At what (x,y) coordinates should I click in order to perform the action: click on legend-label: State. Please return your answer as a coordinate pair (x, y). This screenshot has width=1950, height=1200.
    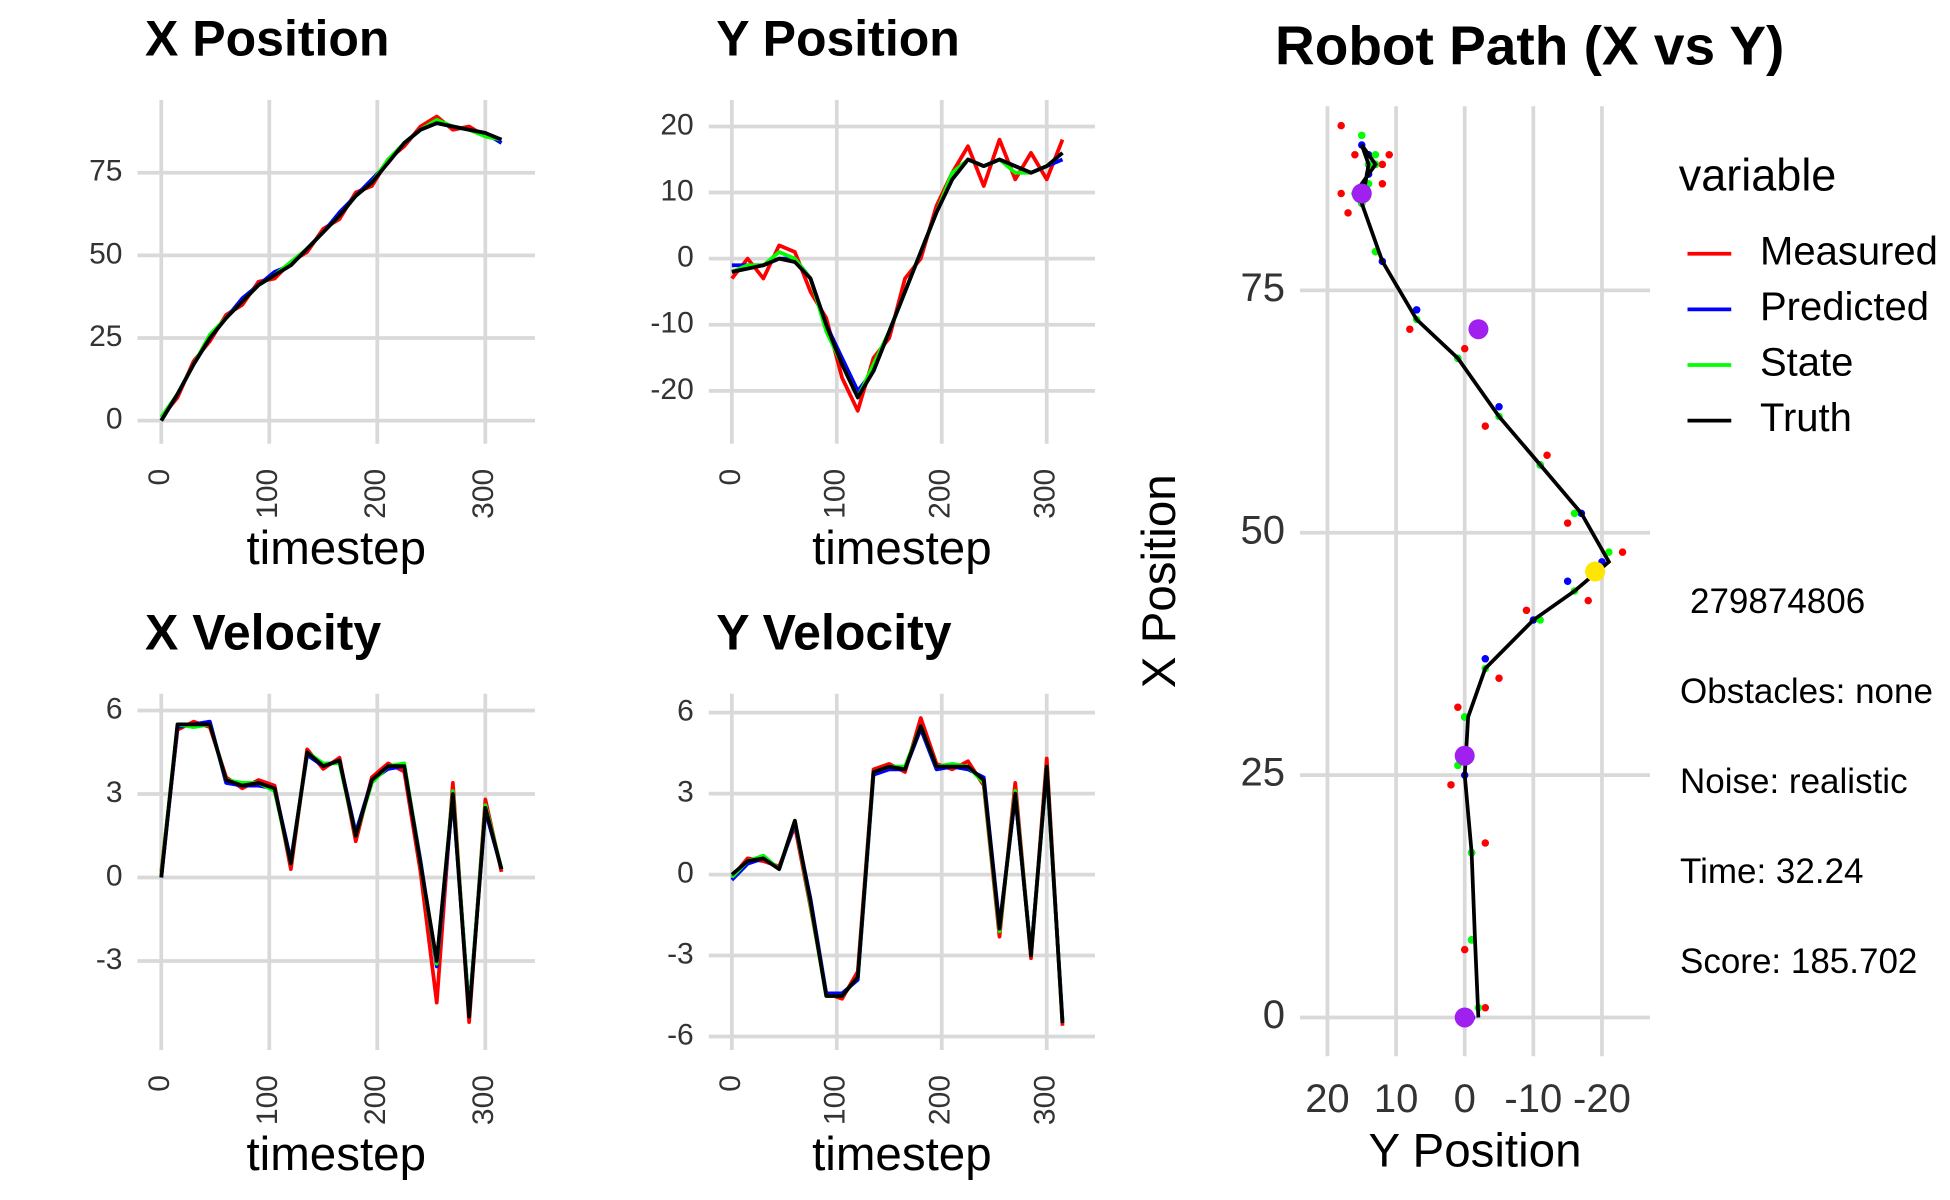
    Looking at the image, I should click on (1806, 363).